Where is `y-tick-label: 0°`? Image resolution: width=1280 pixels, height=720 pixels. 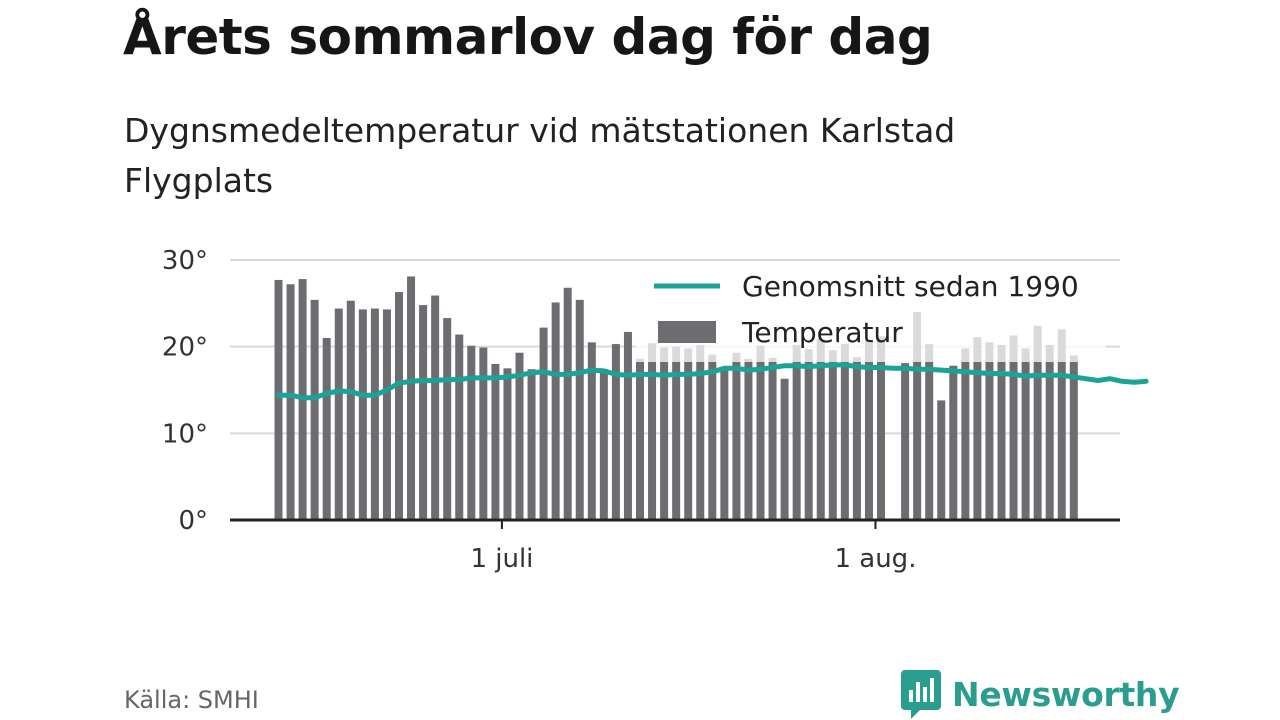 y-tick-label: 0° is located at coordinates (193, 521).